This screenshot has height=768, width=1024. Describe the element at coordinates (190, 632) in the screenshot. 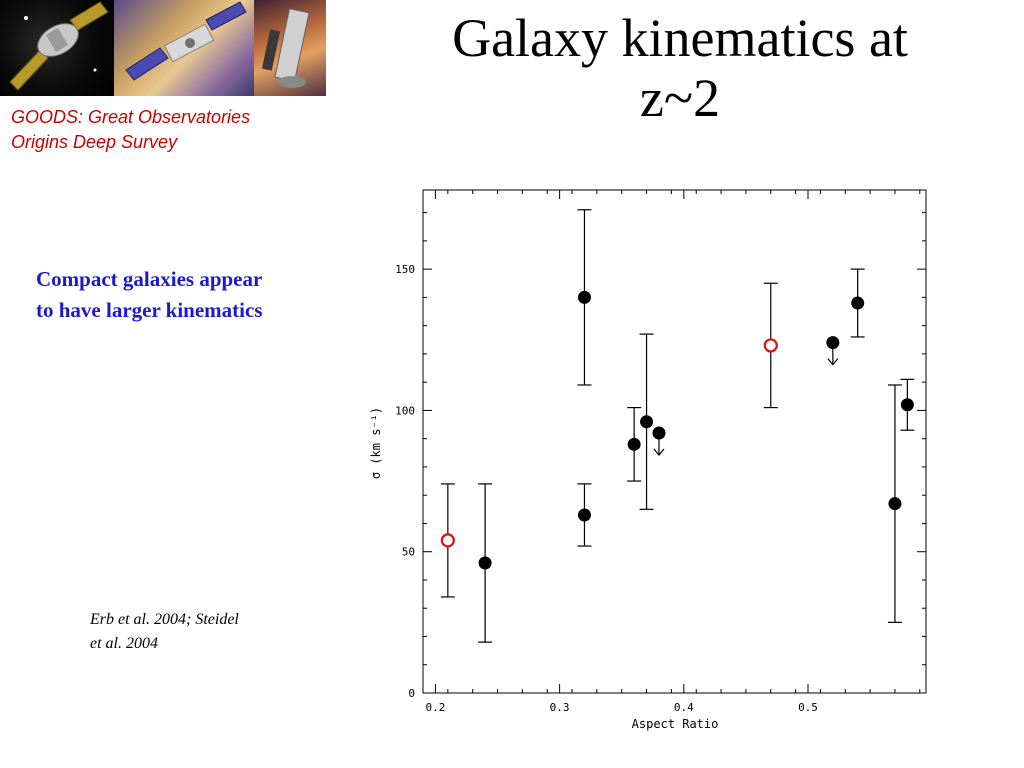

I see `citation: Erb et al. 2004; Steidel et al. 2004` at that location.